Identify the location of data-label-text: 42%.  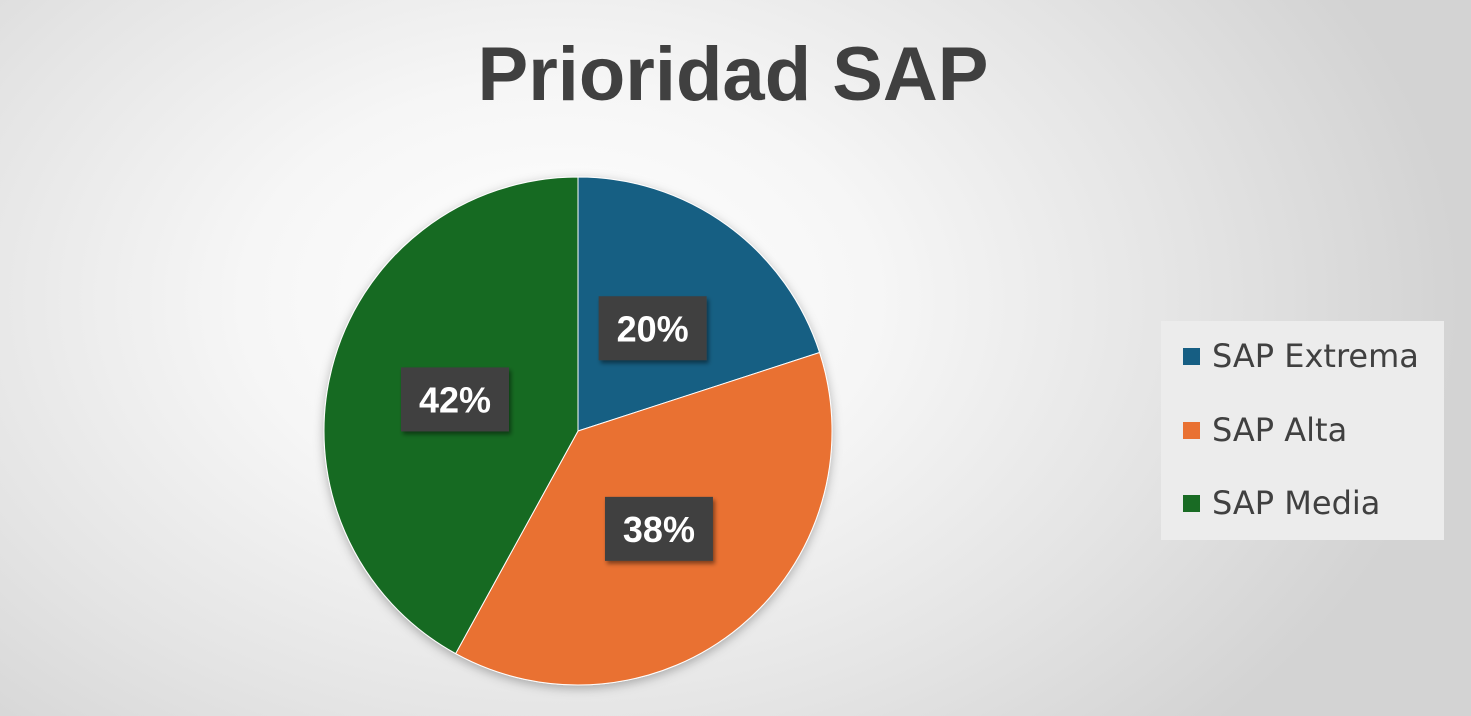
(455, 399).